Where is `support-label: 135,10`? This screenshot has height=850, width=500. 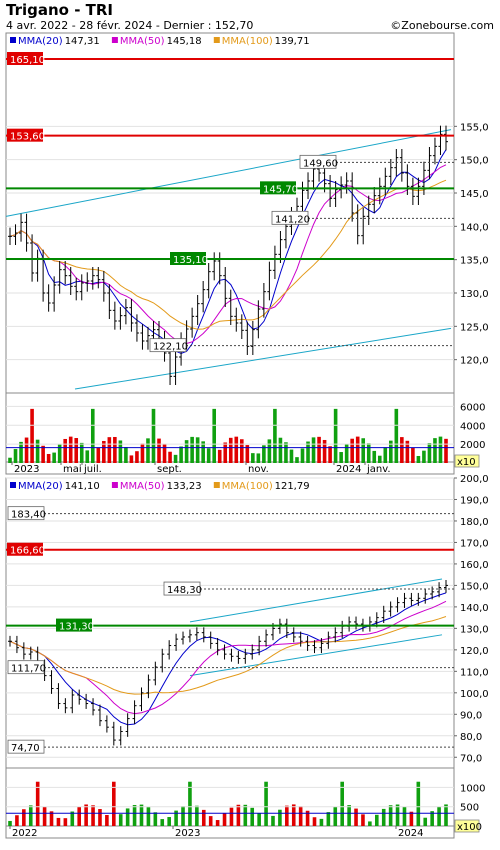 support-label: 135,10 is located at coordinates (190, 260).